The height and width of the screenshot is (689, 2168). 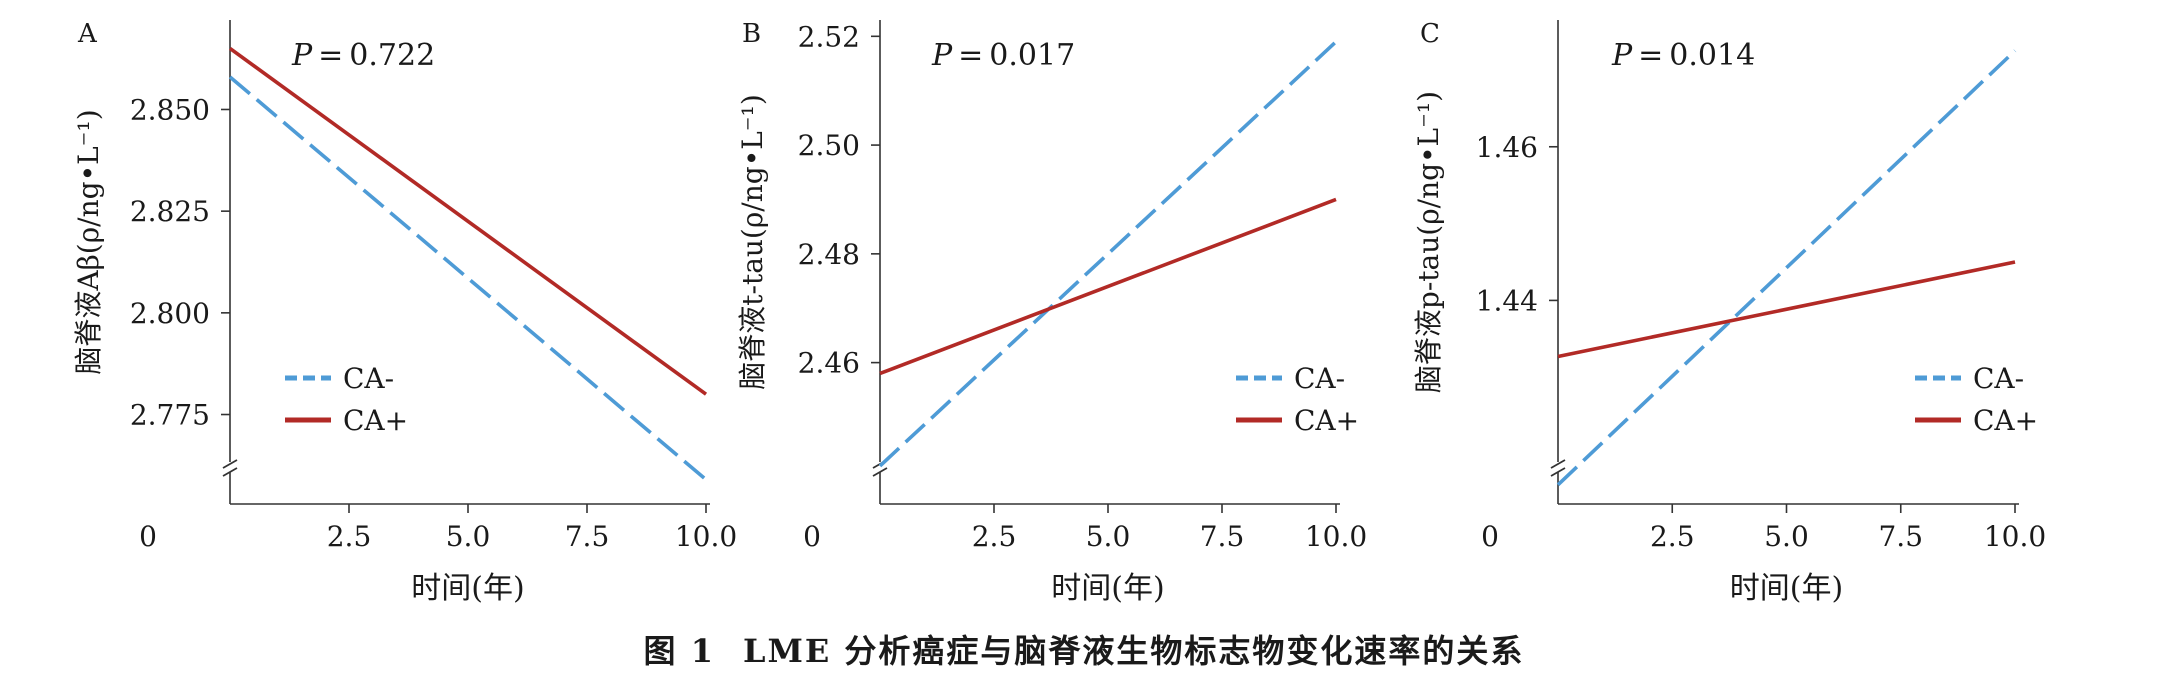 What do you see at coordinates (170, 415) in the screenshot?
I see `y-tick-label: 2.775` at bounding box center [170, 415].